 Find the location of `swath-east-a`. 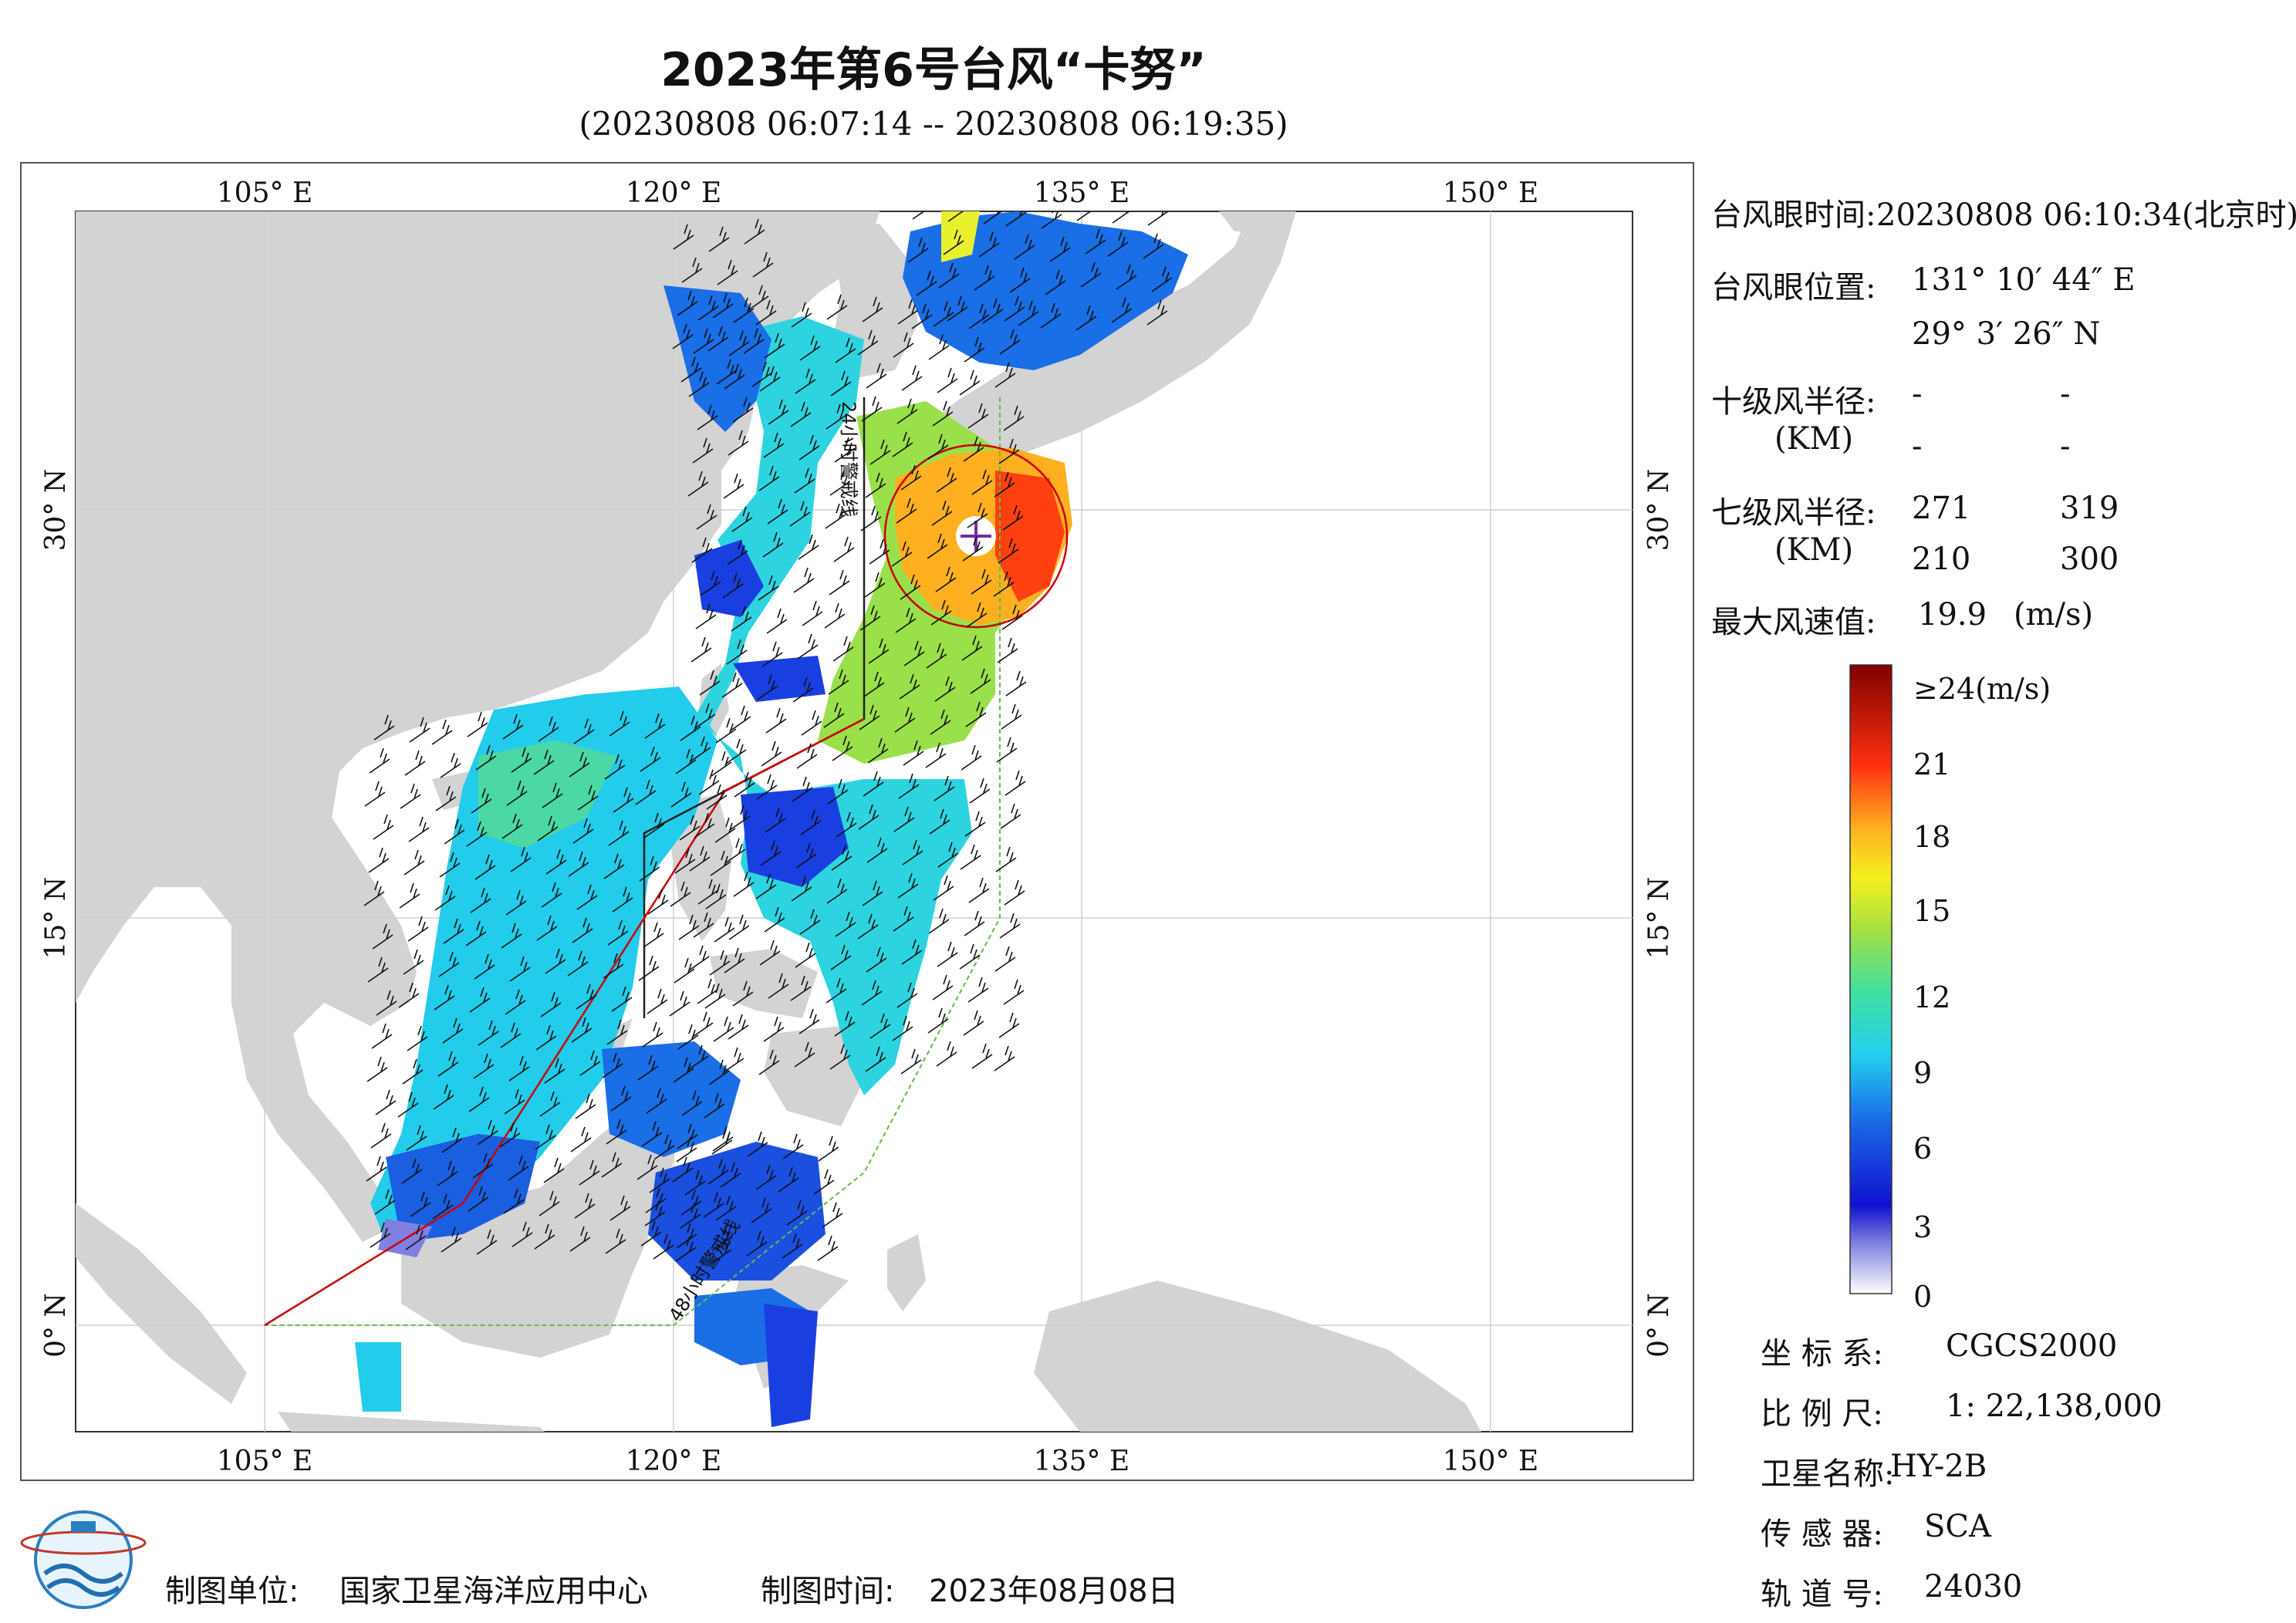

swath-east-a is located at coordinates (833, 705).